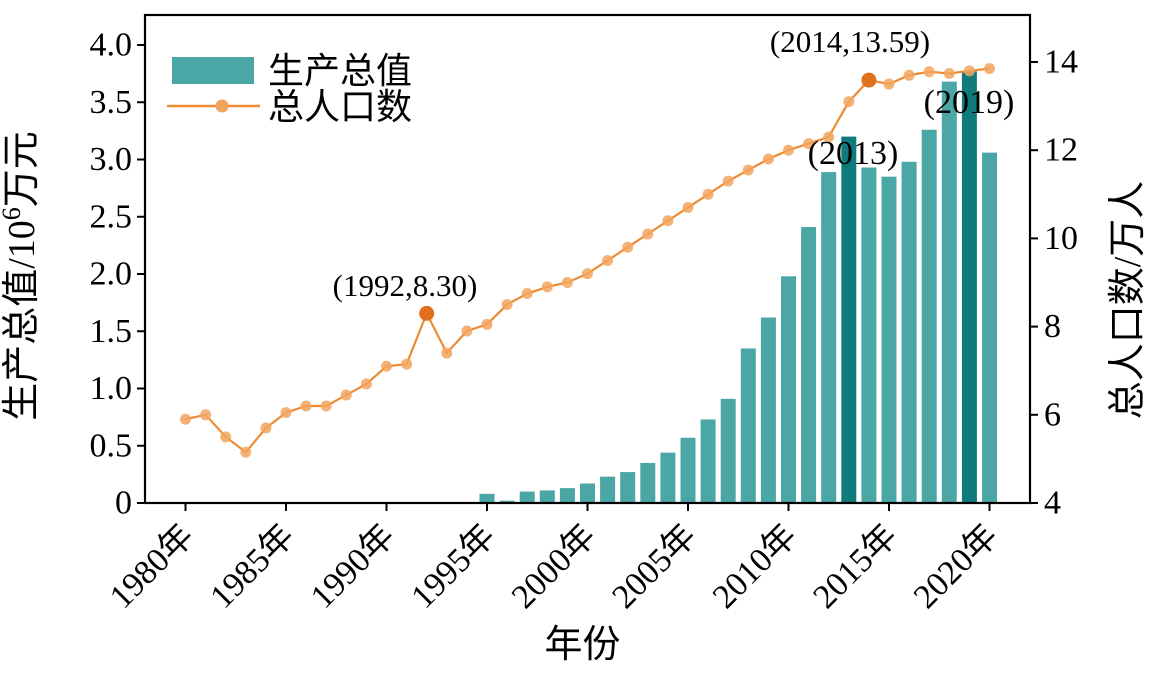  What do you see at coordinates (21, 276) in the screenshot?
I see `left-axis-title: 生产总值/106万元` at bounding box center [21, 276].